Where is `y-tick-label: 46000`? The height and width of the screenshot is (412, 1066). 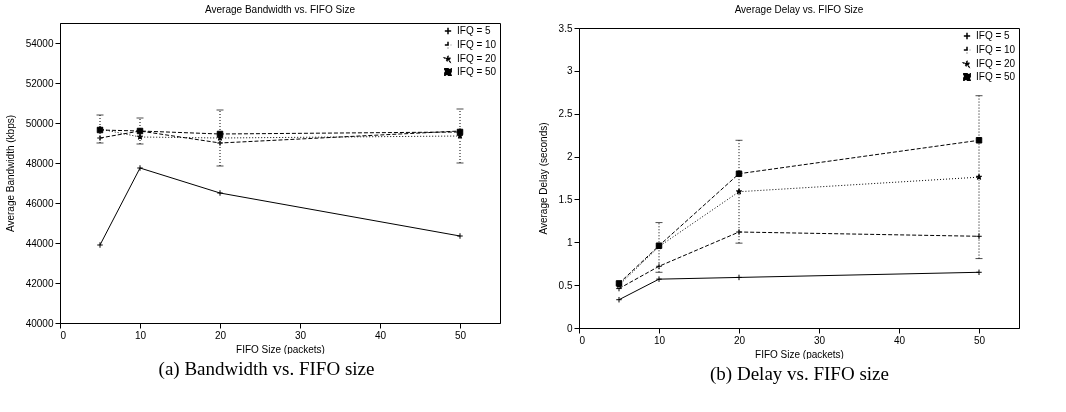 y-tick-label: 46000 is located at coordinates (39, 203).